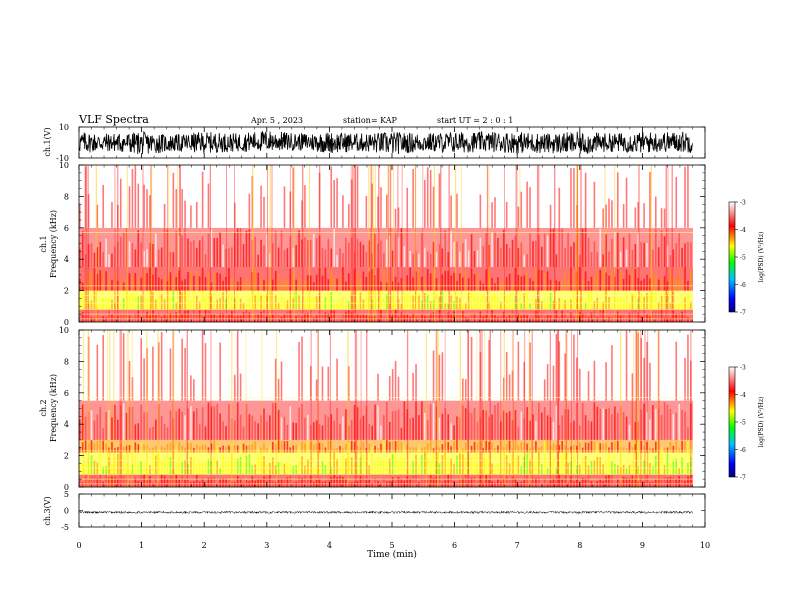 The height and width of the screenshot is (612, 792). Describe the element at coordinates (66, 487) in the screenshot. I see `y-tick-label: 0` at that location.